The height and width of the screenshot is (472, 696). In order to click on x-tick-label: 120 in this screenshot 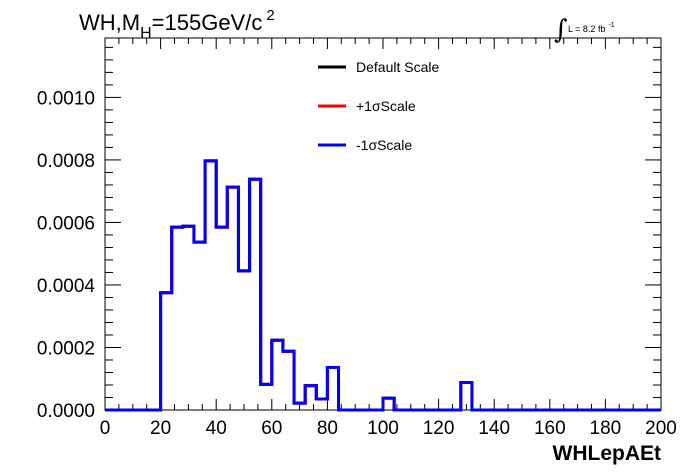, I will do `click(439, 428)`.